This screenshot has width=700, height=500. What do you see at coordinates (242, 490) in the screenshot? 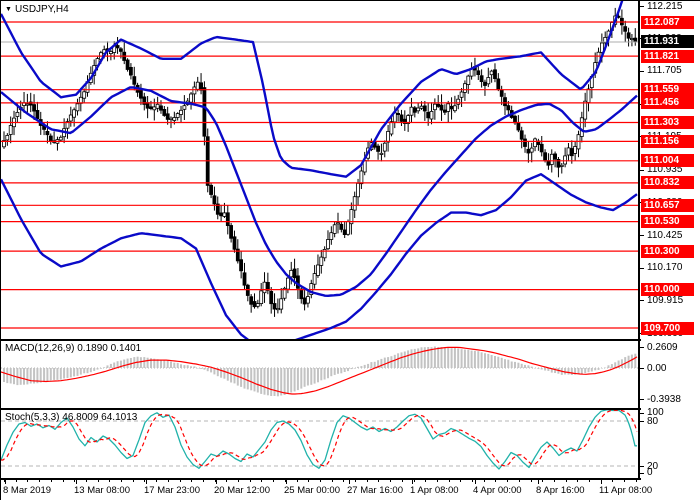
I see `time-label: 20 Mar 12:00` at bounding box center [242, 490].